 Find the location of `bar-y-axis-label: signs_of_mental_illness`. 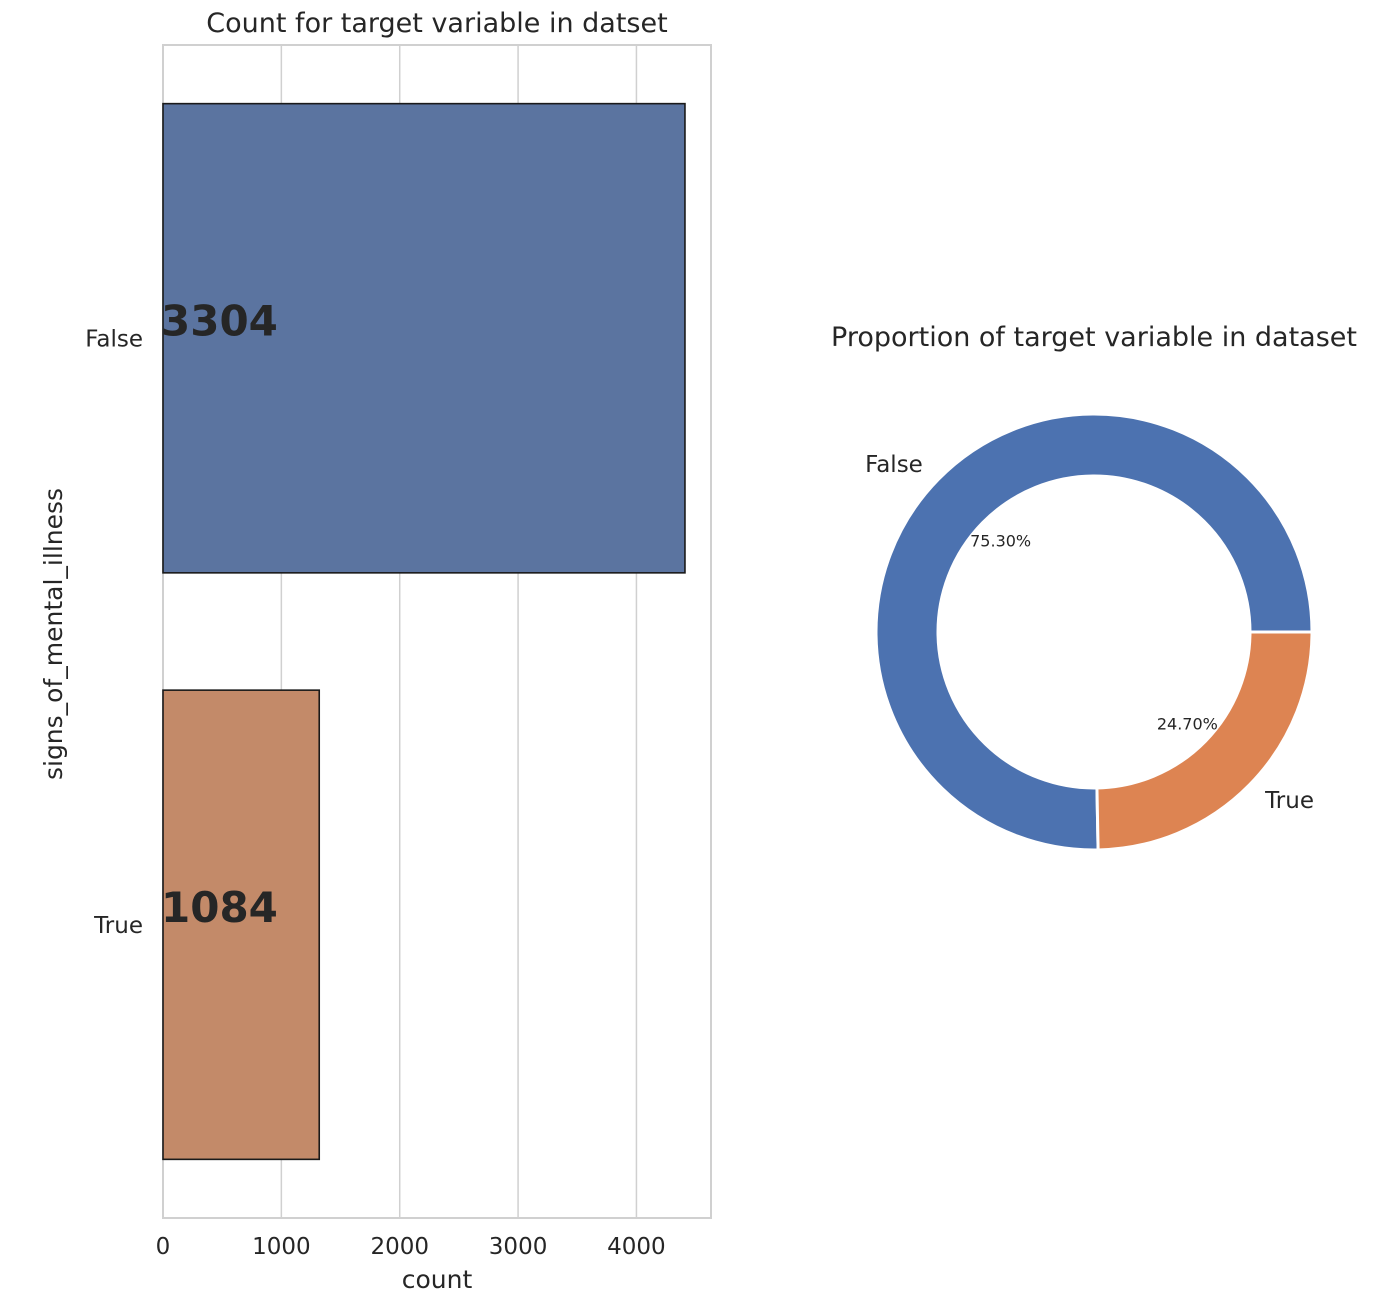

bar-y-axis-label: signs_of_mental_illness is located at coordinates (53, 634).